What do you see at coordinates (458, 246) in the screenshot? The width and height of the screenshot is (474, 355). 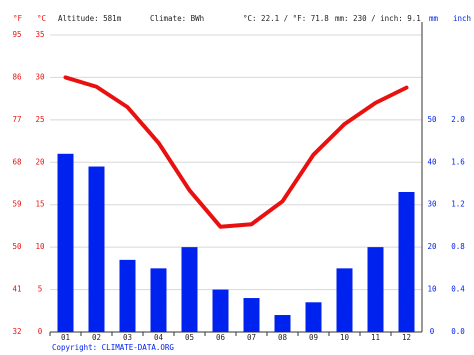 I see `inch-tick-label: 0.8` at bounding box center [458, 246].